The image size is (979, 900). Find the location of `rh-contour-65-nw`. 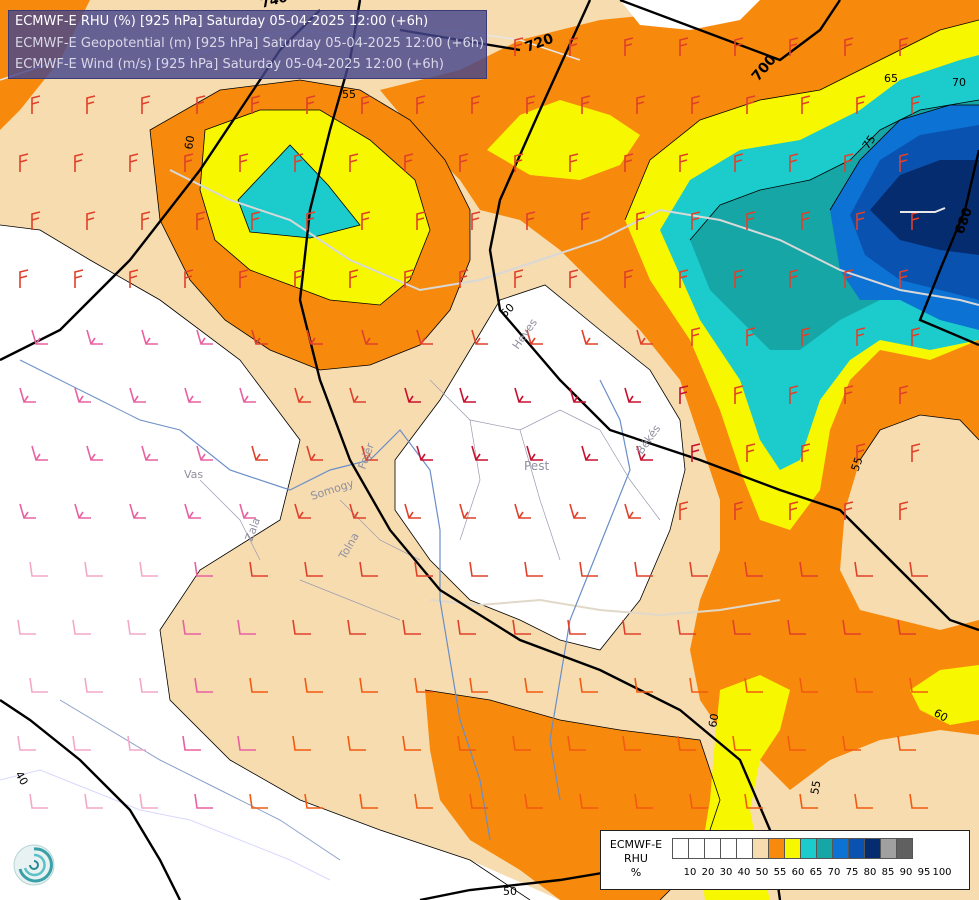

rh-contour-65-nw is located at coordinates (315, 207).